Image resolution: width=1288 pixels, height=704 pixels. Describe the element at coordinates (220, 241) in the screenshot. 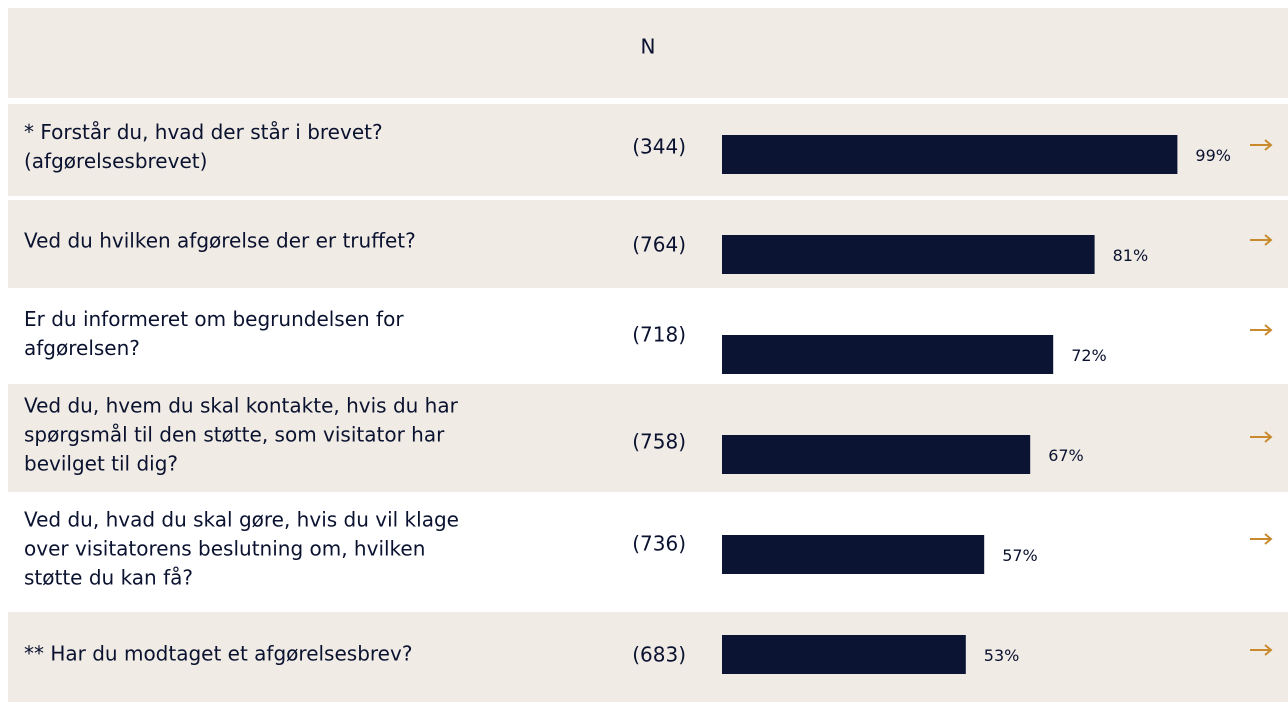

I see `question-line: Ved du hvilken afgørelse der er truffet?` at that location.